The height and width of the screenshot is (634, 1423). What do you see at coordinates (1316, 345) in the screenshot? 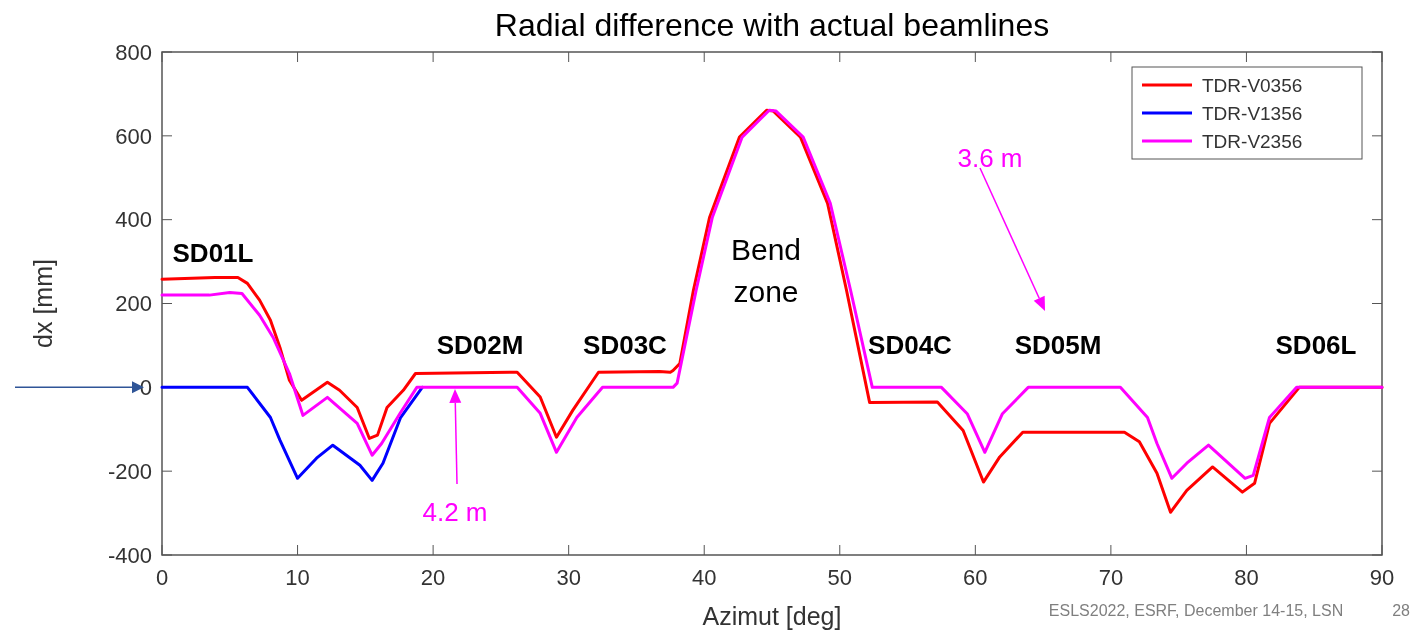
I see `annotation: SD06L` at bounding box center [1316, 345].